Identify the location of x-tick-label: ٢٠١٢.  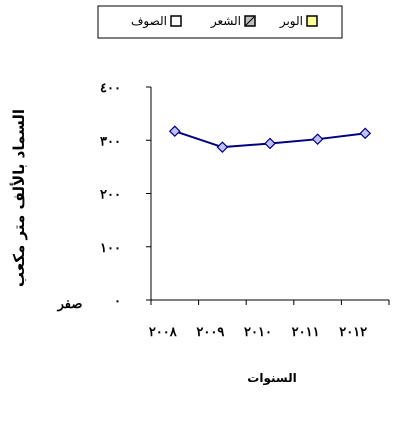
(353, 332).